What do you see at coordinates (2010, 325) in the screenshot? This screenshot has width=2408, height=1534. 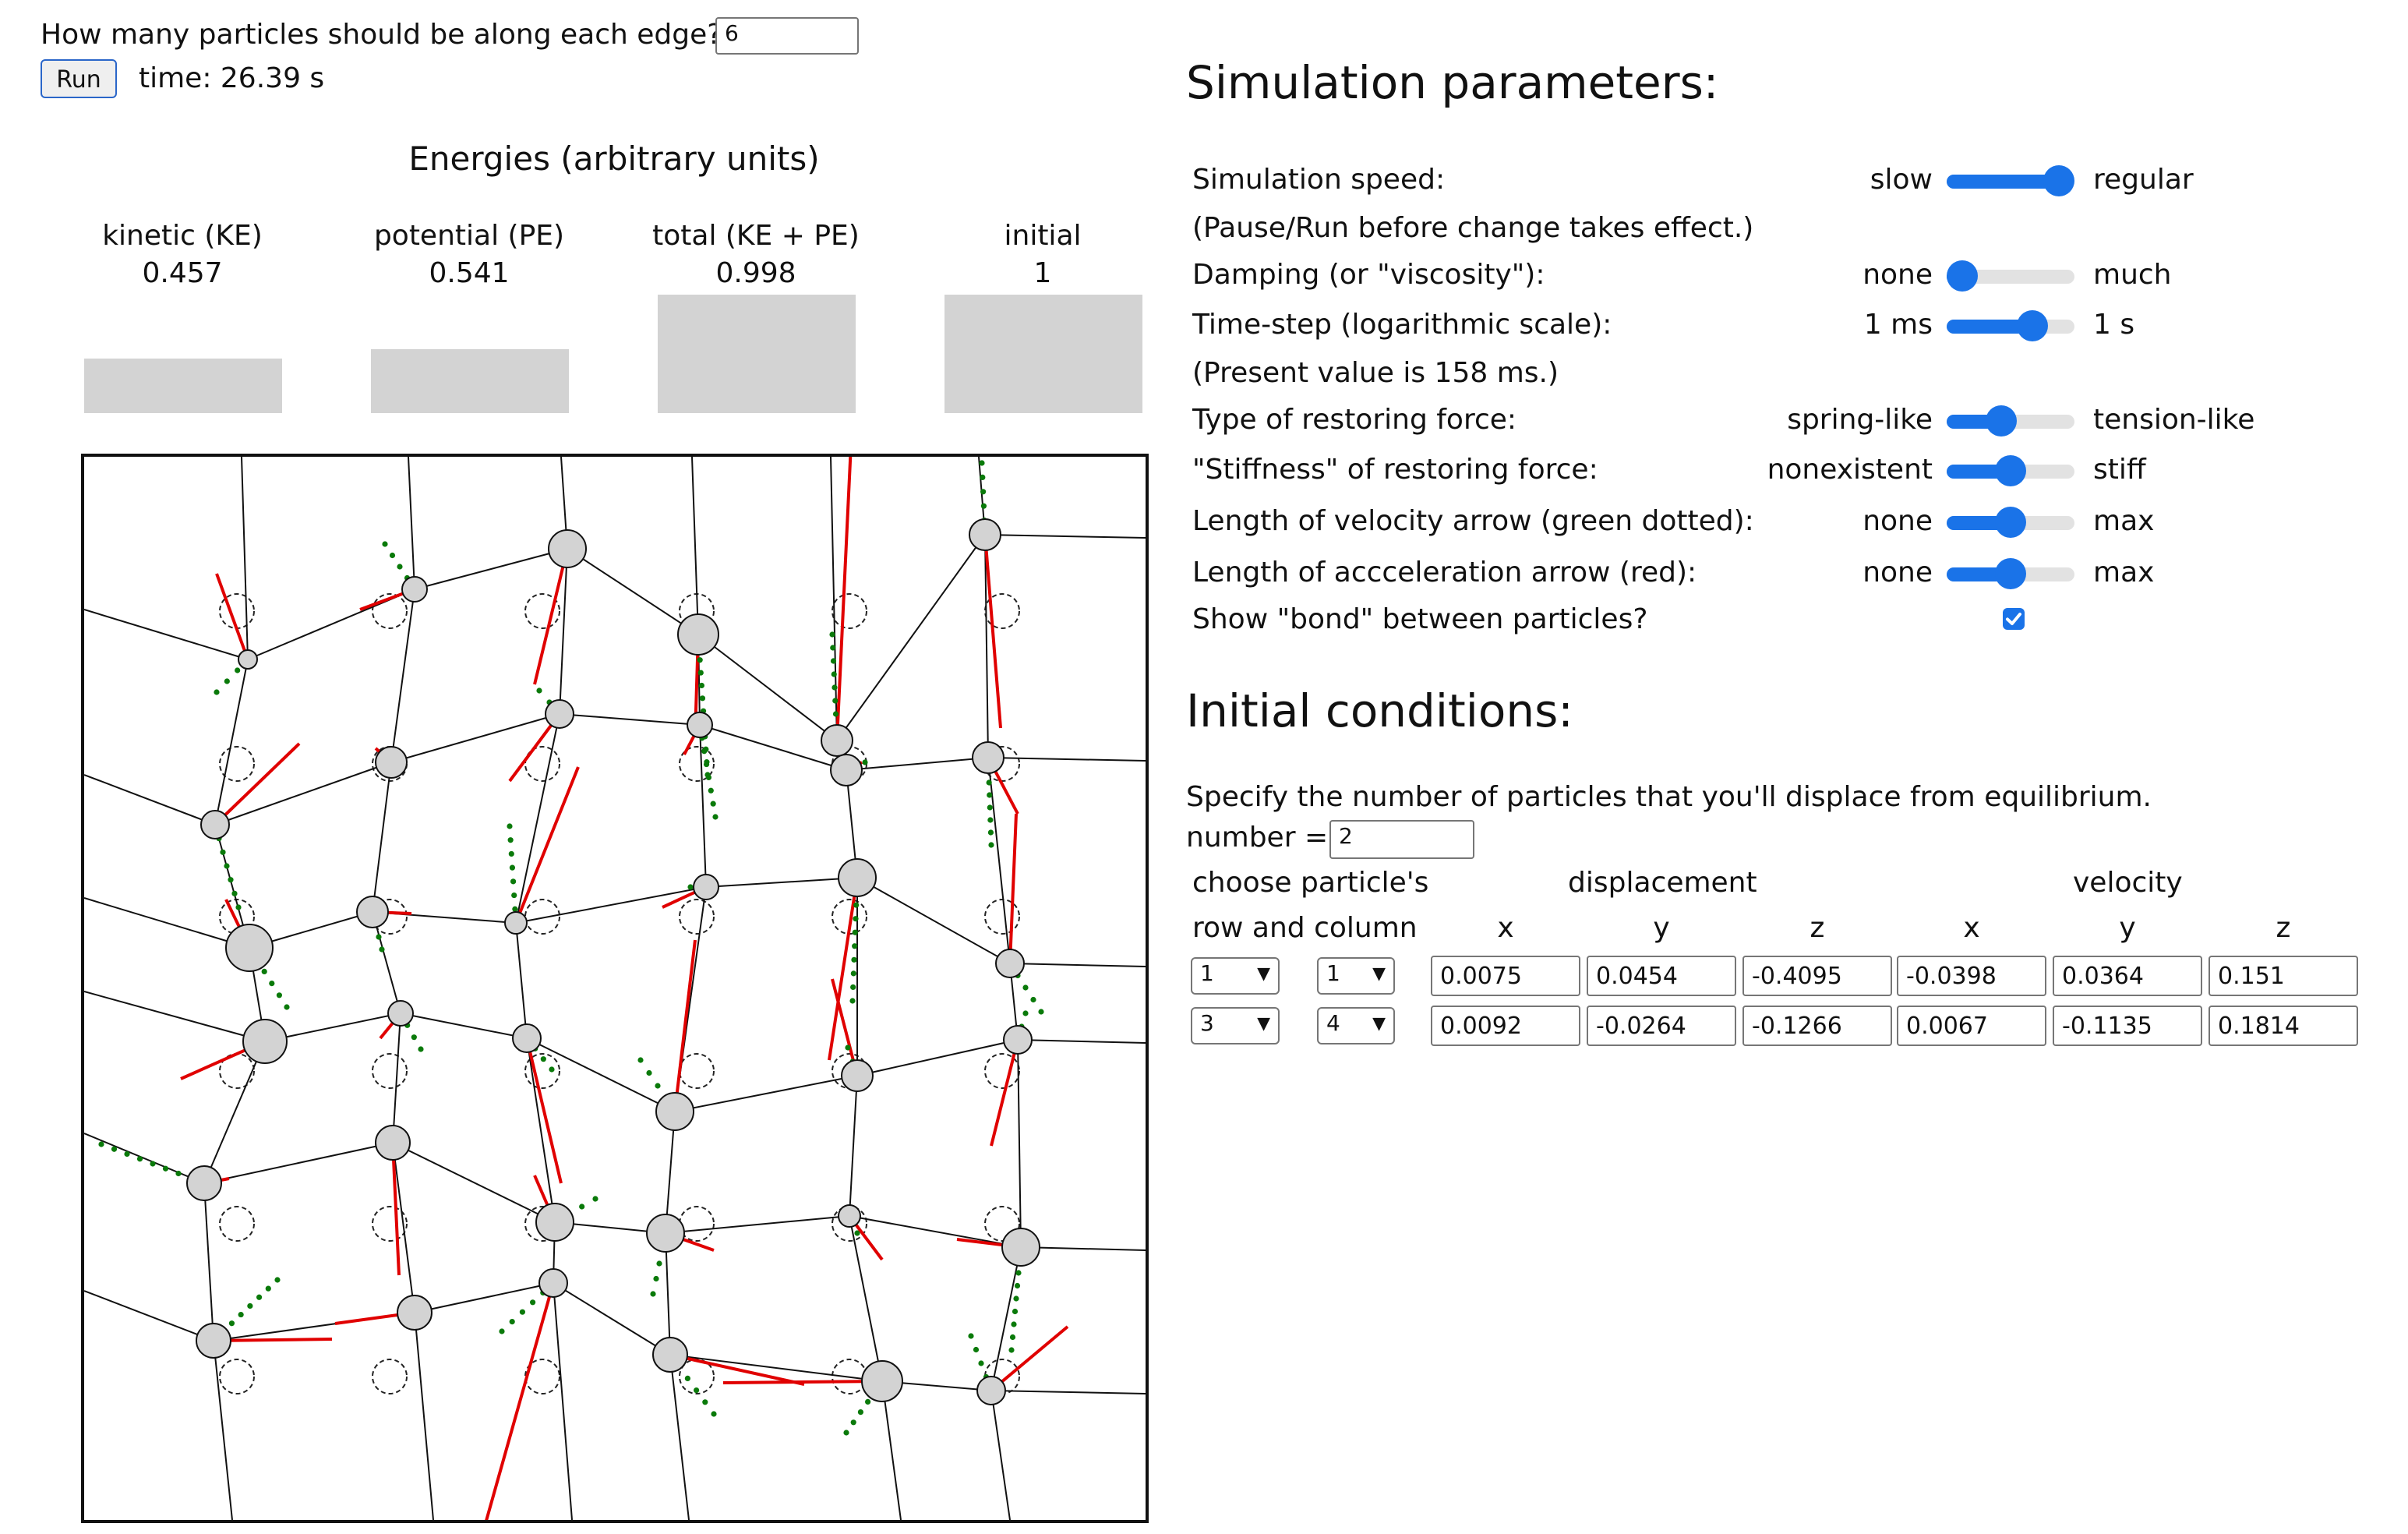 I see `timestep-slider` at bounding box center [2010, 325].